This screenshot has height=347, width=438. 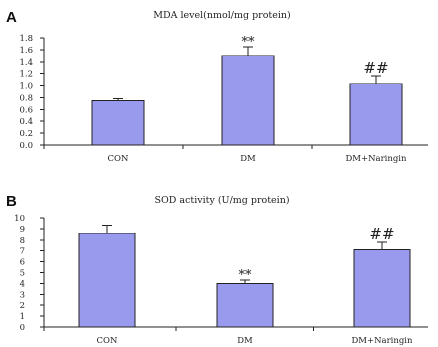 I want to click on panel-a-category-label-2: DM+Naringin, so click(x=376, y=159).